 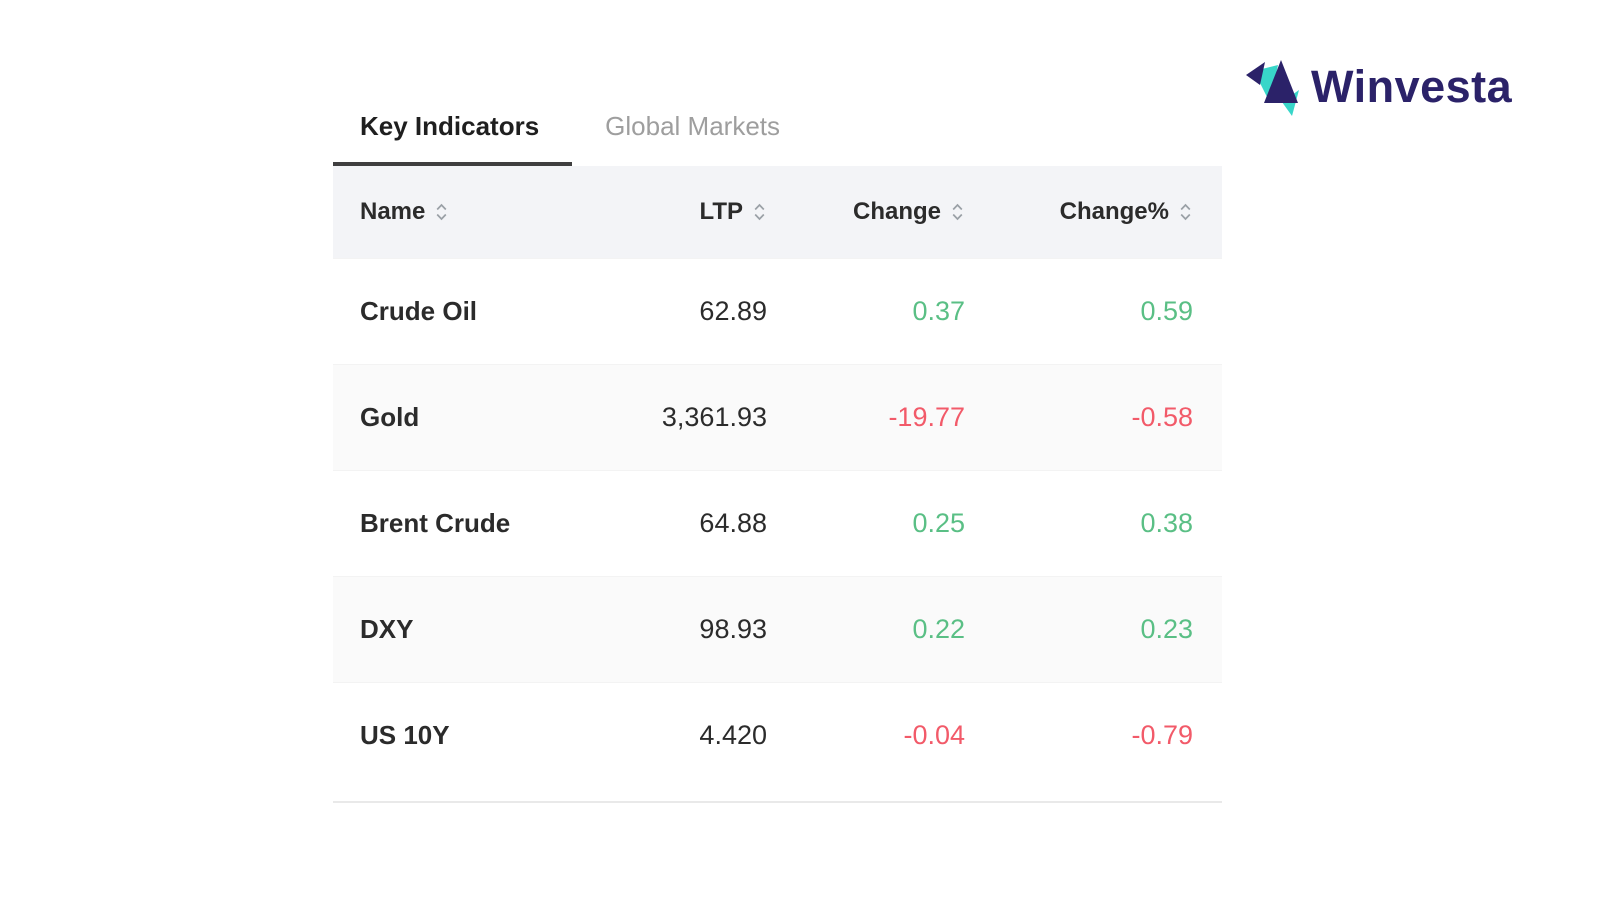 I want to click on cell-change-pct: -0.79, so click(x=1162, y=735).